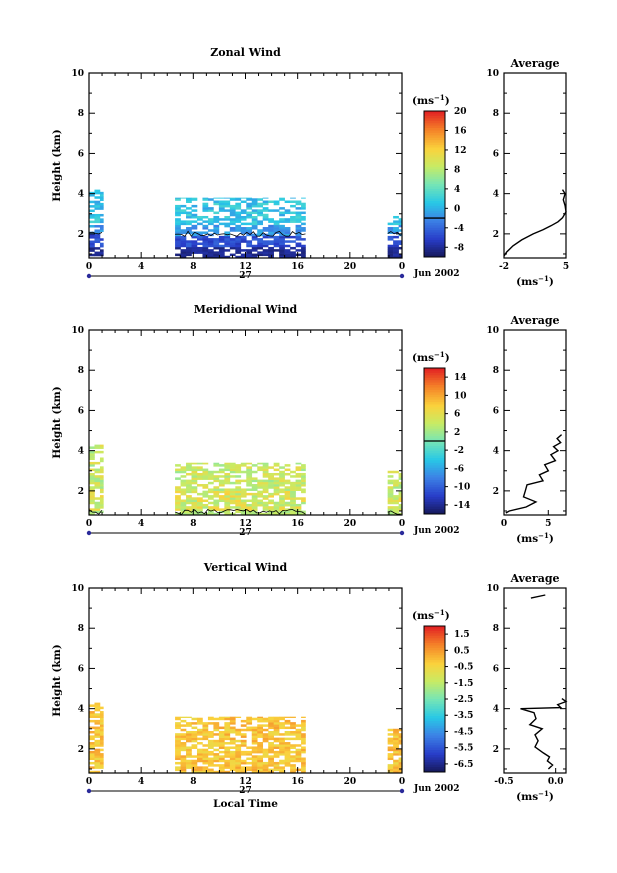 This screenshot has width=617, height=873. What do you see at coordinates (459, 451) in the screenshot?
I see `colorbar-tick-label: -2` at bounding box center [459, 451].